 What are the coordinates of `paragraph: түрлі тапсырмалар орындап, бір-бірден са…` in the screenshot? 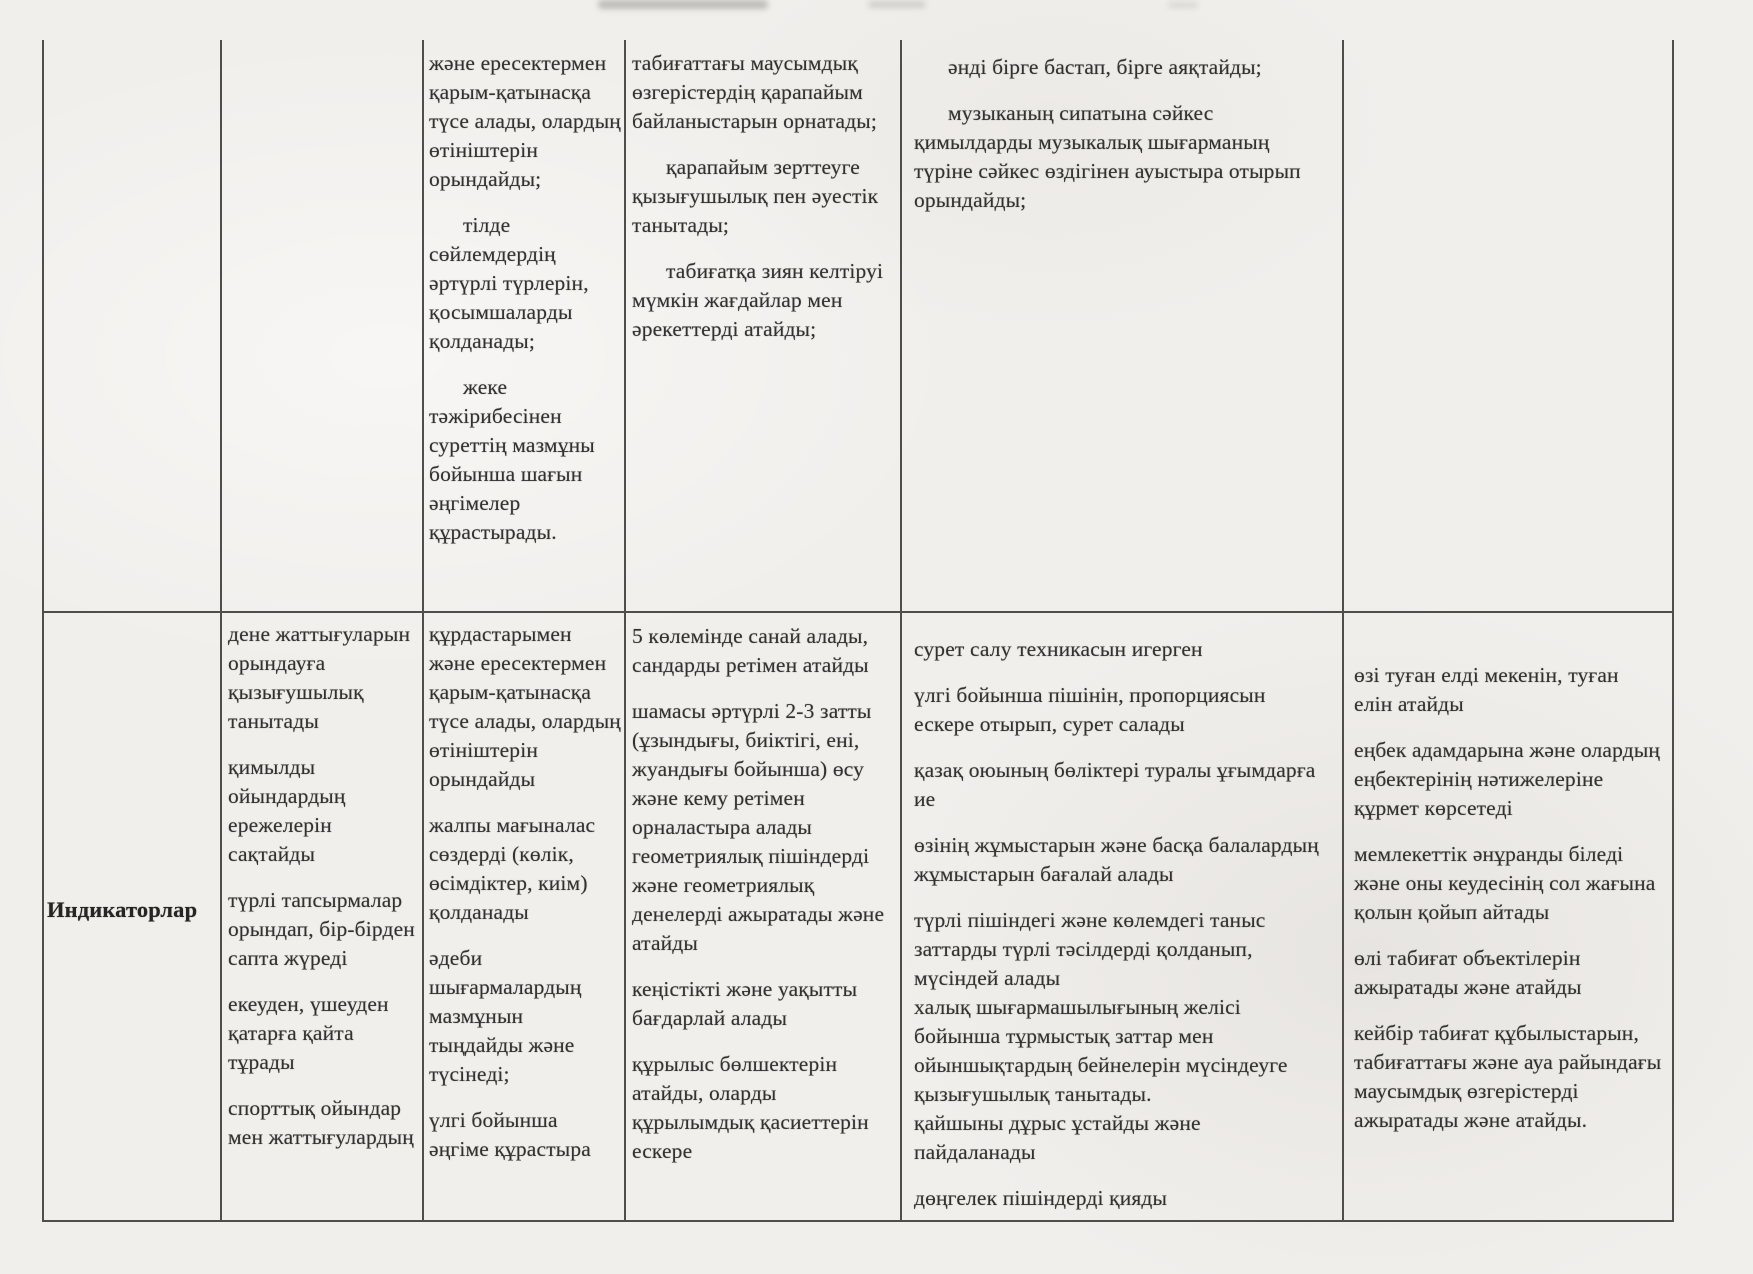 It's located at (321, 929).